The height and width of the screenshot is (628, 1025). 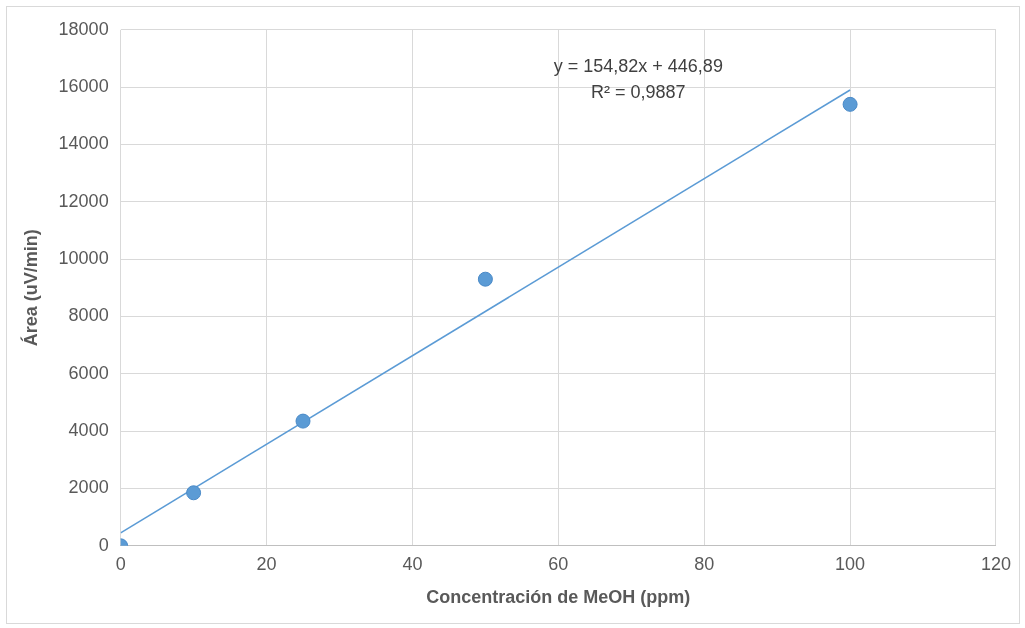 What do you see at coordinates (704, 563) in the screenshot?
I see `x-tick-label: 80` at bounding box center [704, 563].